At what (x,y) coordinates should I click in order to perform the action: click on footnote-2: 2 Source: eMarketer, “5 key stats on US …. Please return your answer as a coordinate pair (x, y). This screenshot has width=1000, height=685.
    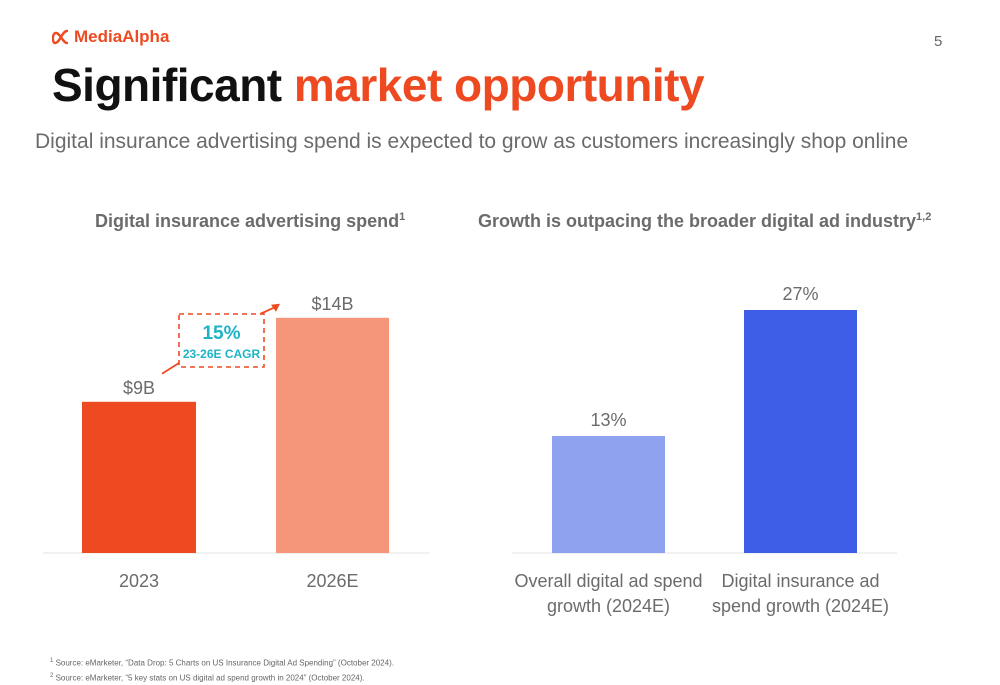
    Looking at the image, I should click on (207, 677).